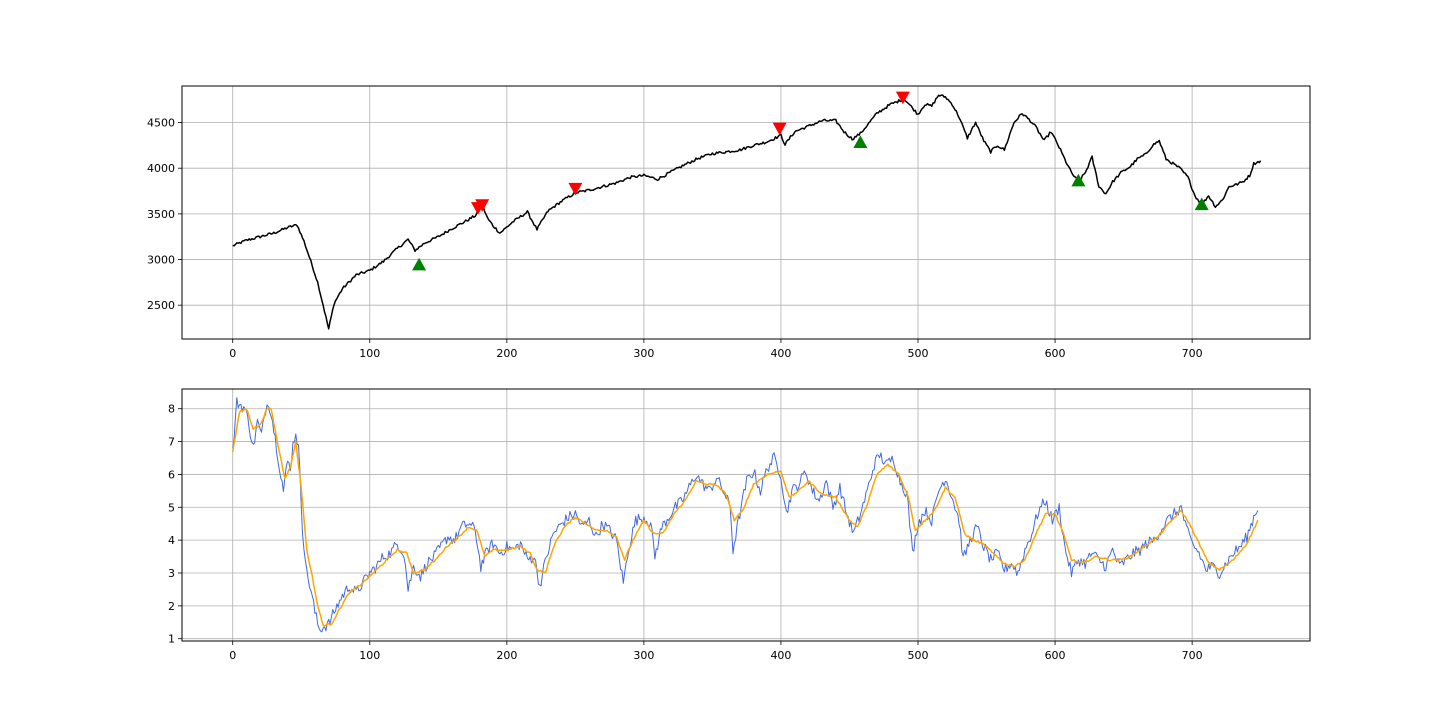 This screenshot has height=721, width=1456. Describe the element at coordinates (171, 606) in the screenshot. I see `y-tick-label: 2` at that location.